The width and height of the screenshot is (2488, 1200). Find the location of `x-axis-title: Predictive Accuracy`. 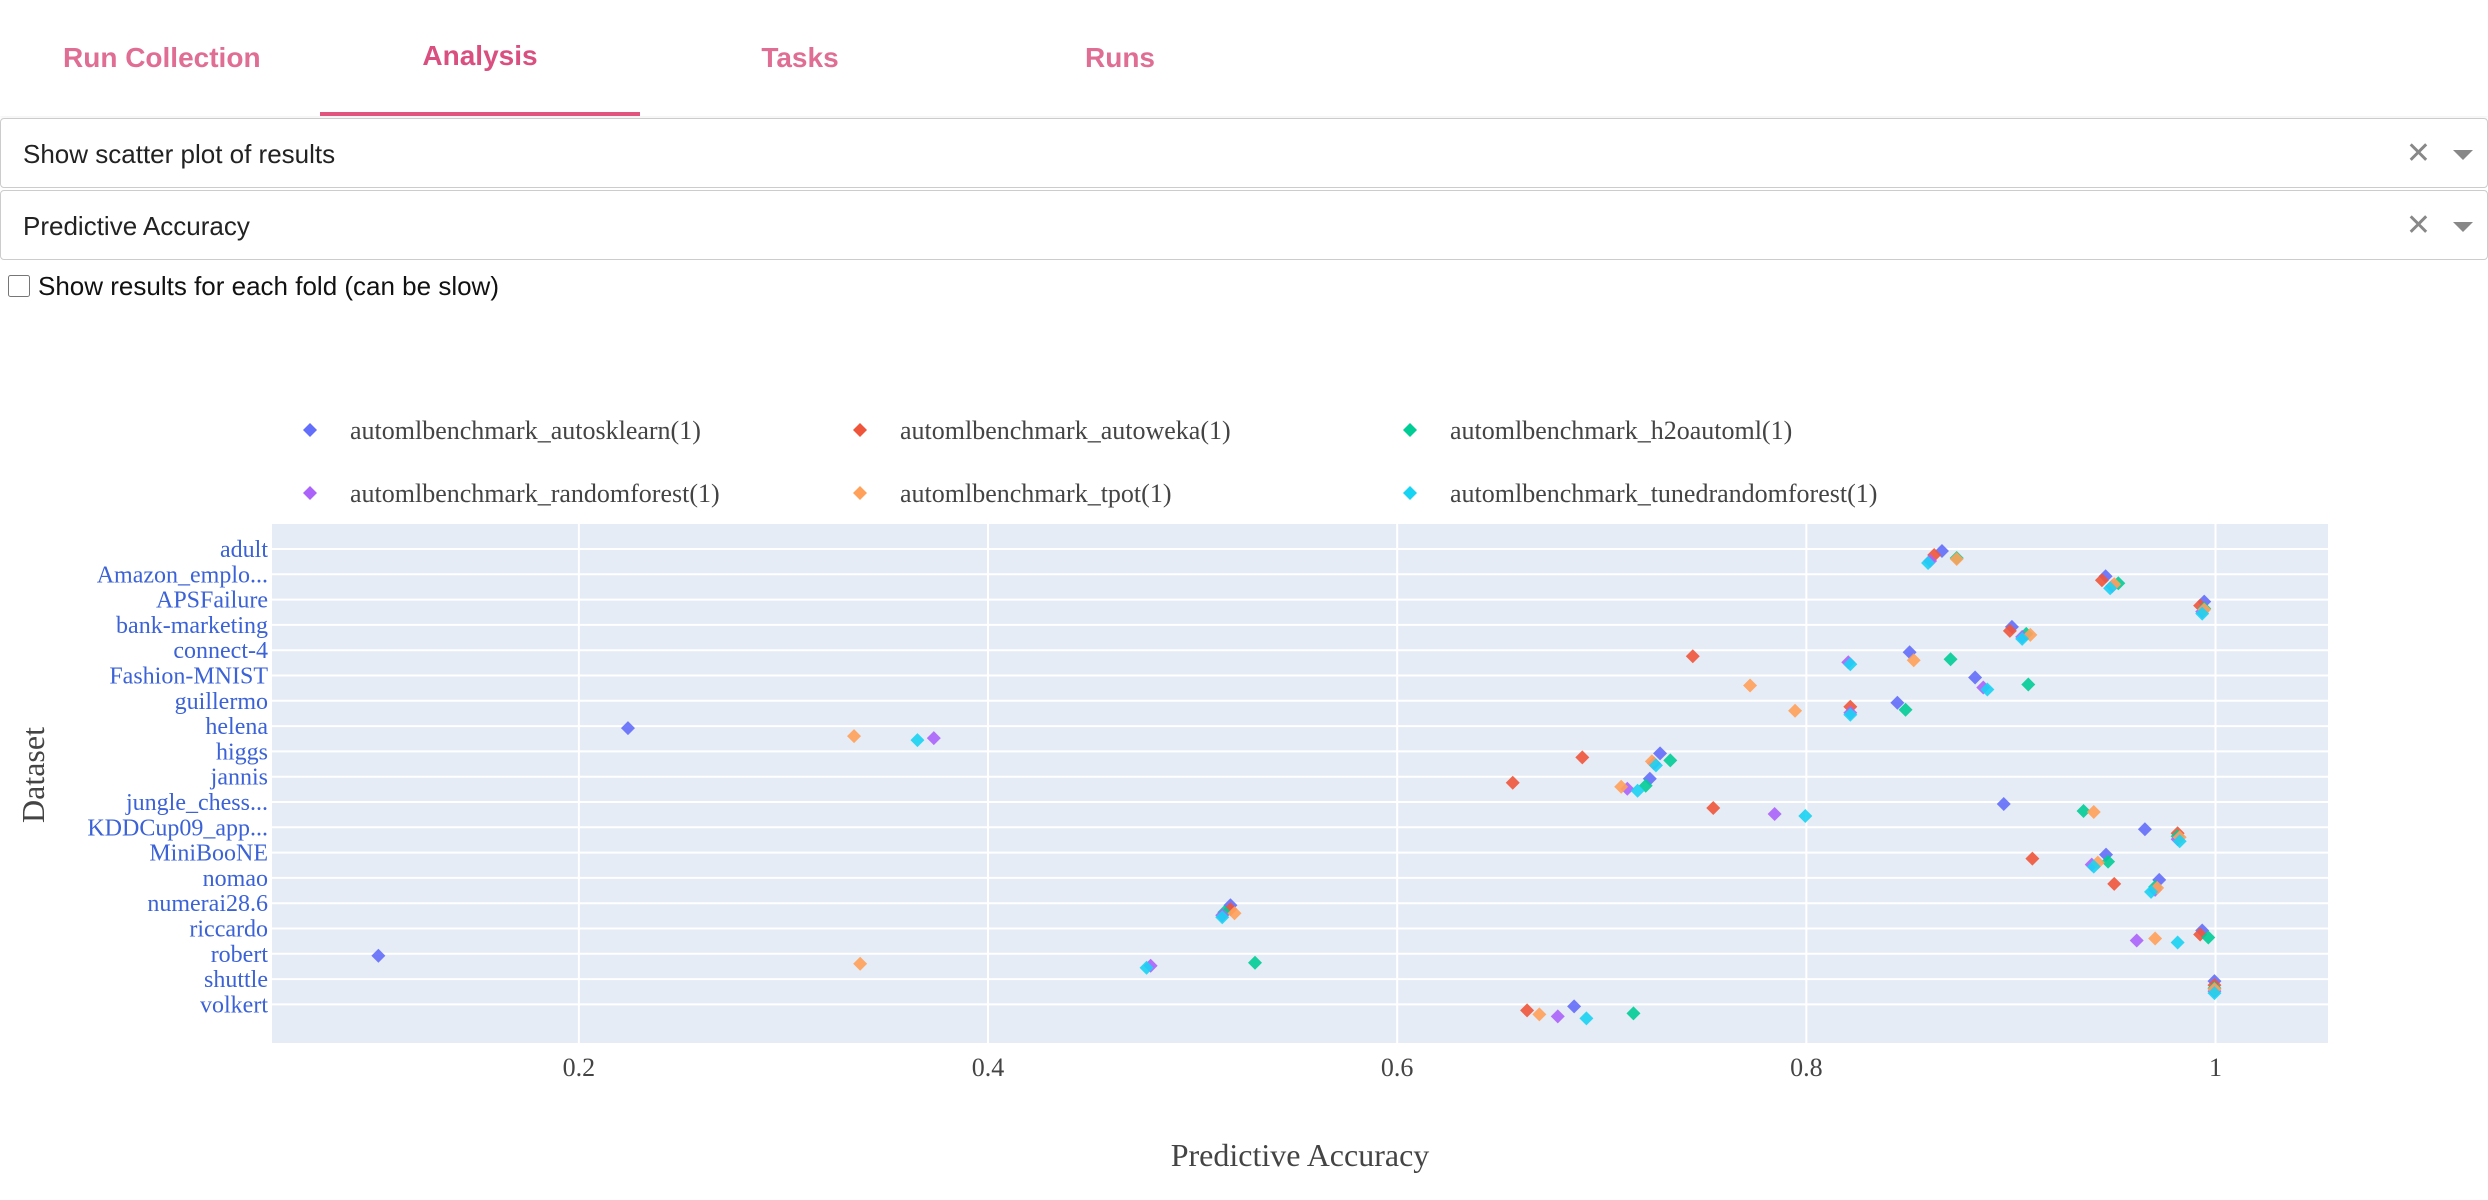

x-axis-title: Predictive Accuracy is located at coordinates (1300, 1155).